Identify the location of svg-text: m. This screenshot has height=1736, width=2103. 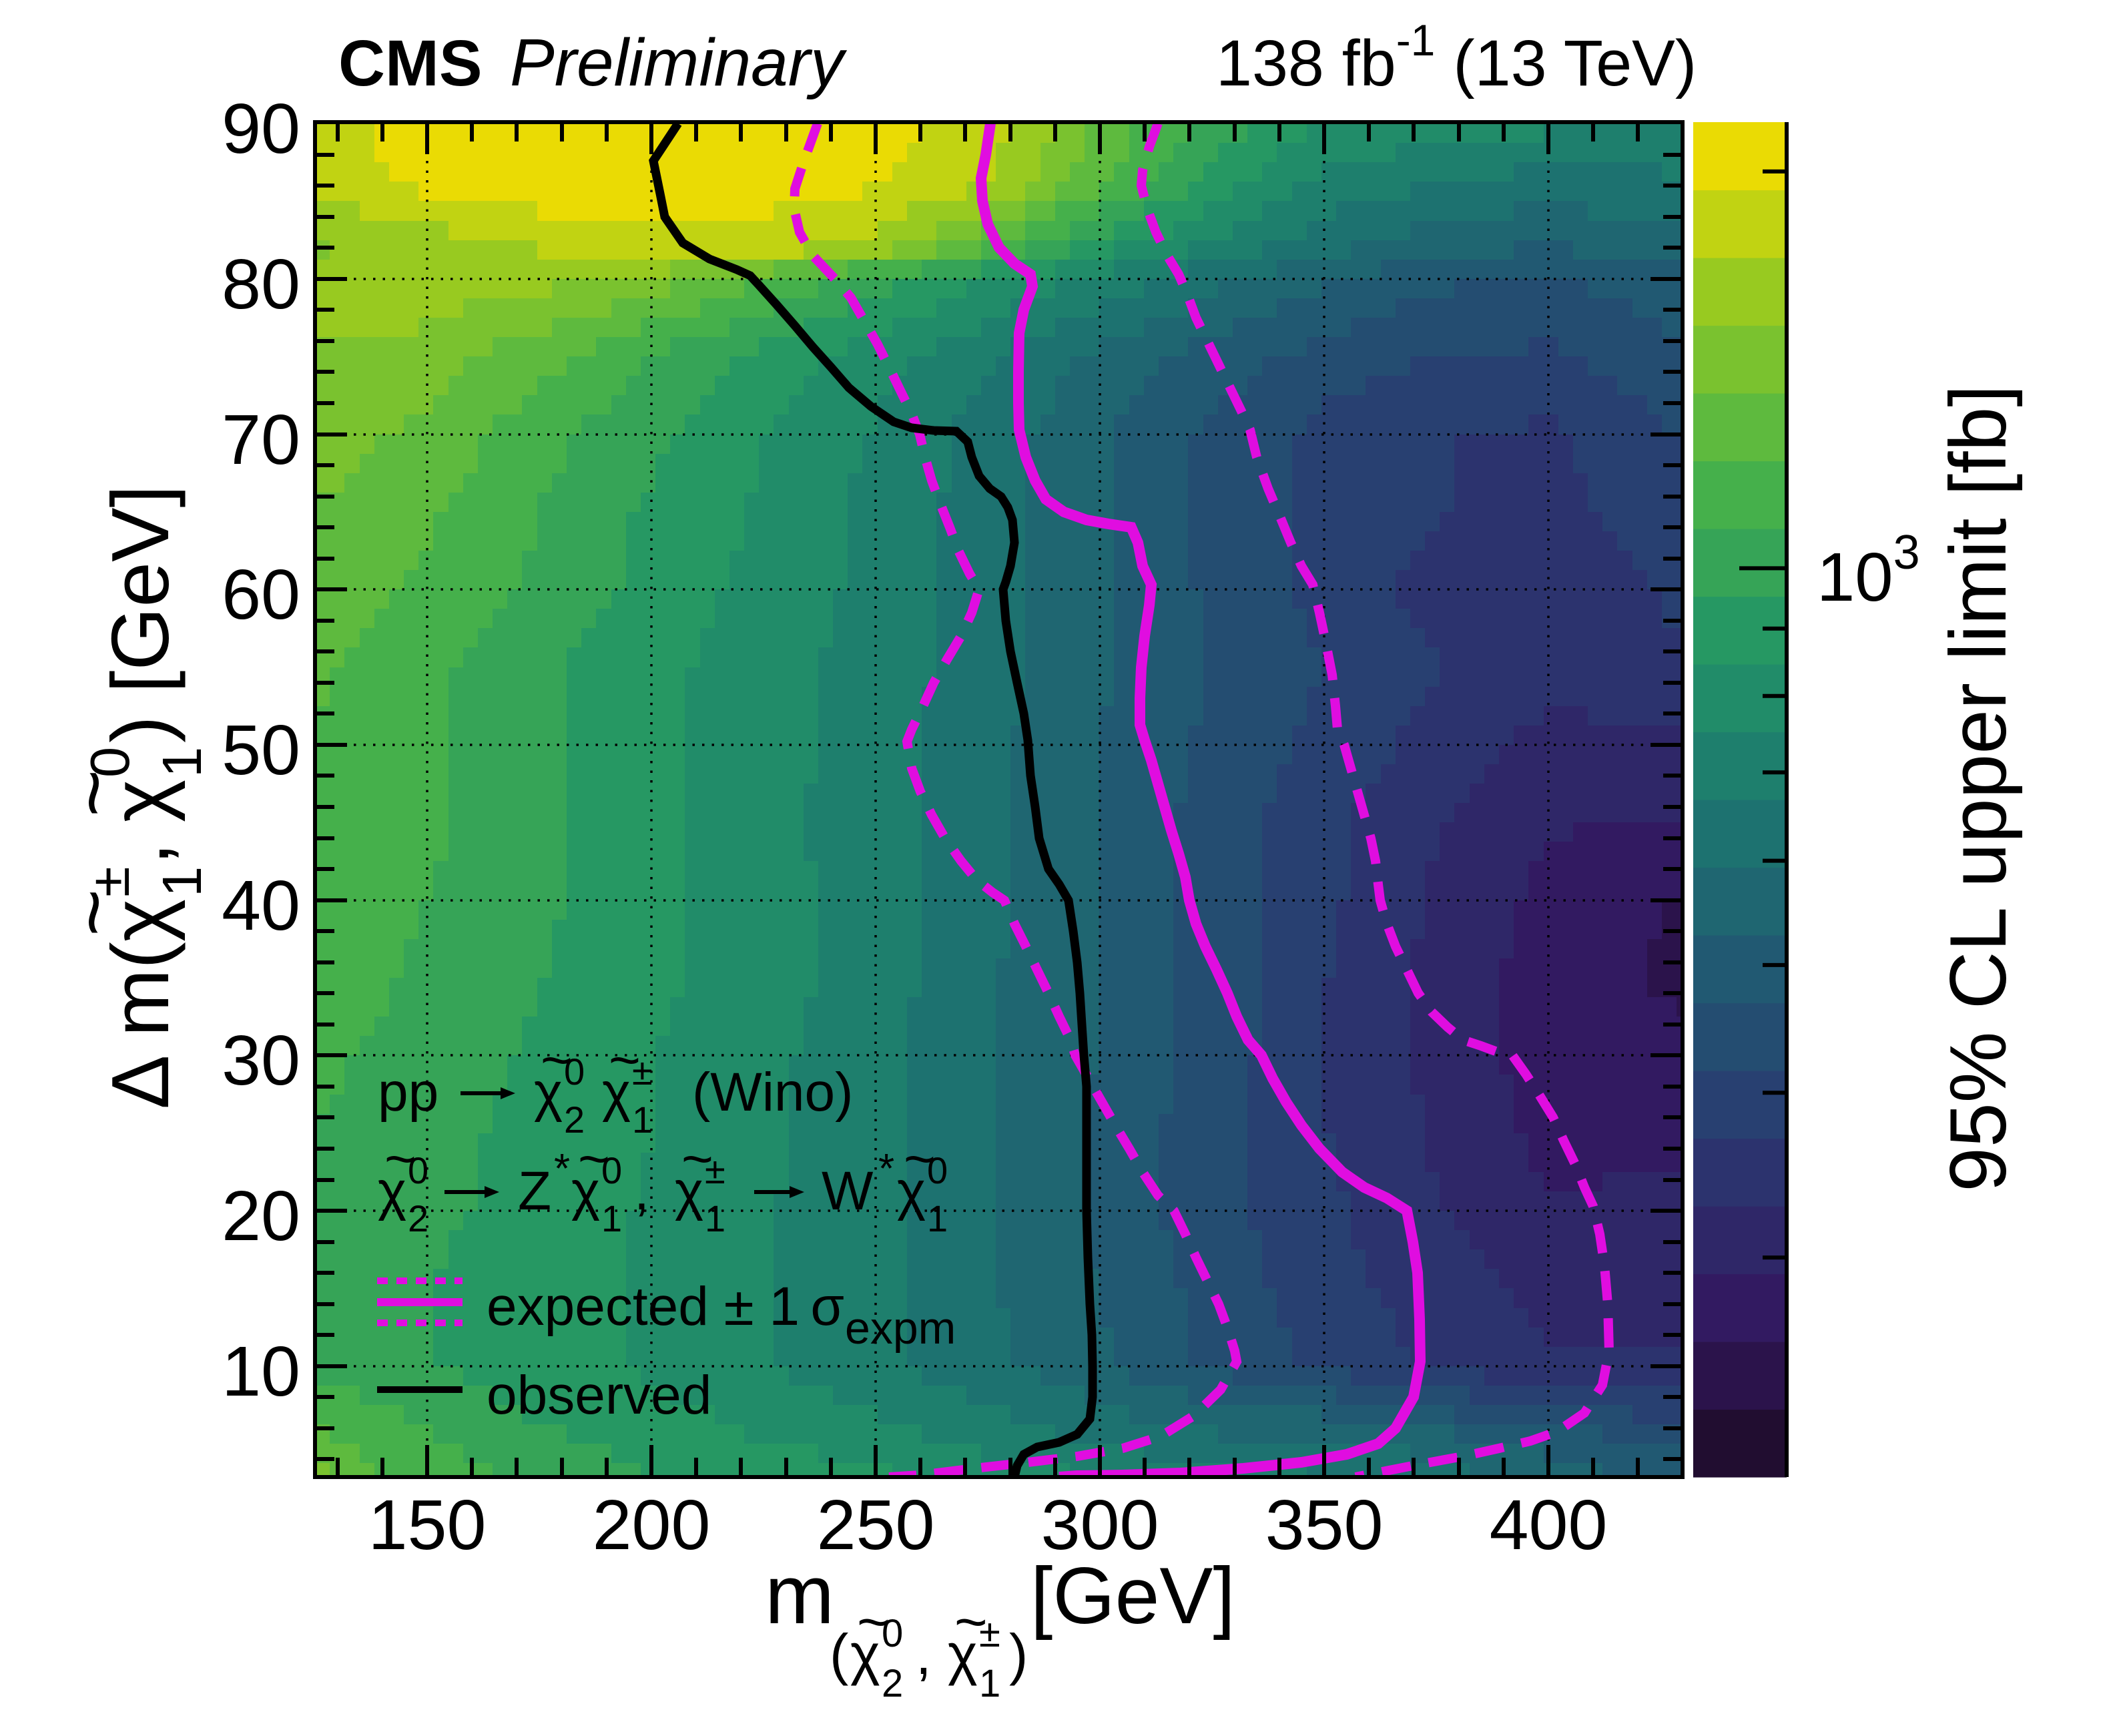
(800, 1594).